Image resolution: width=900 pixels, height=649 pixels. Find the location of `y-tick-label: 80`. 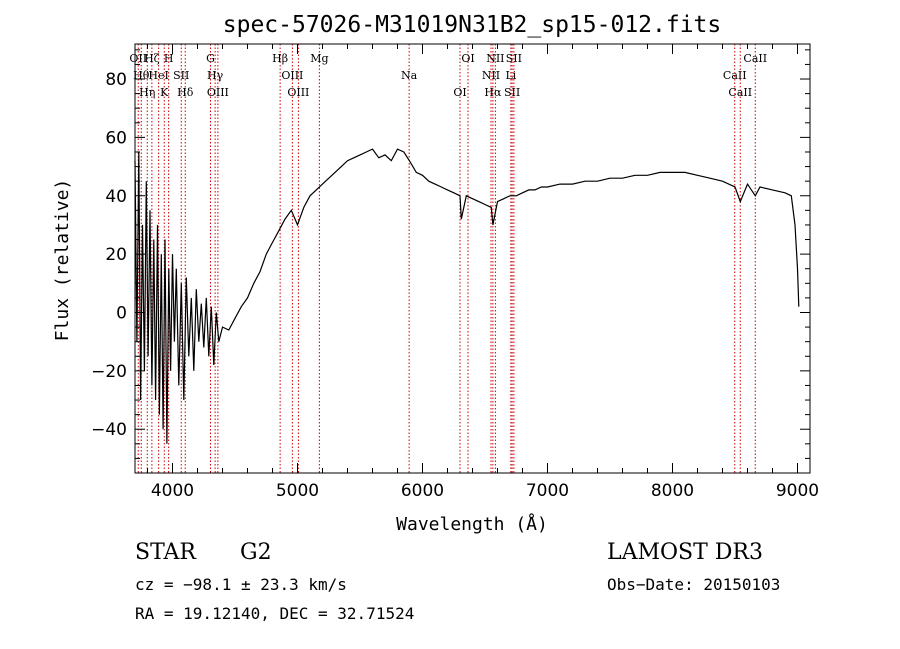

y-tick-label: 80 is located at coordinates (116, 80).